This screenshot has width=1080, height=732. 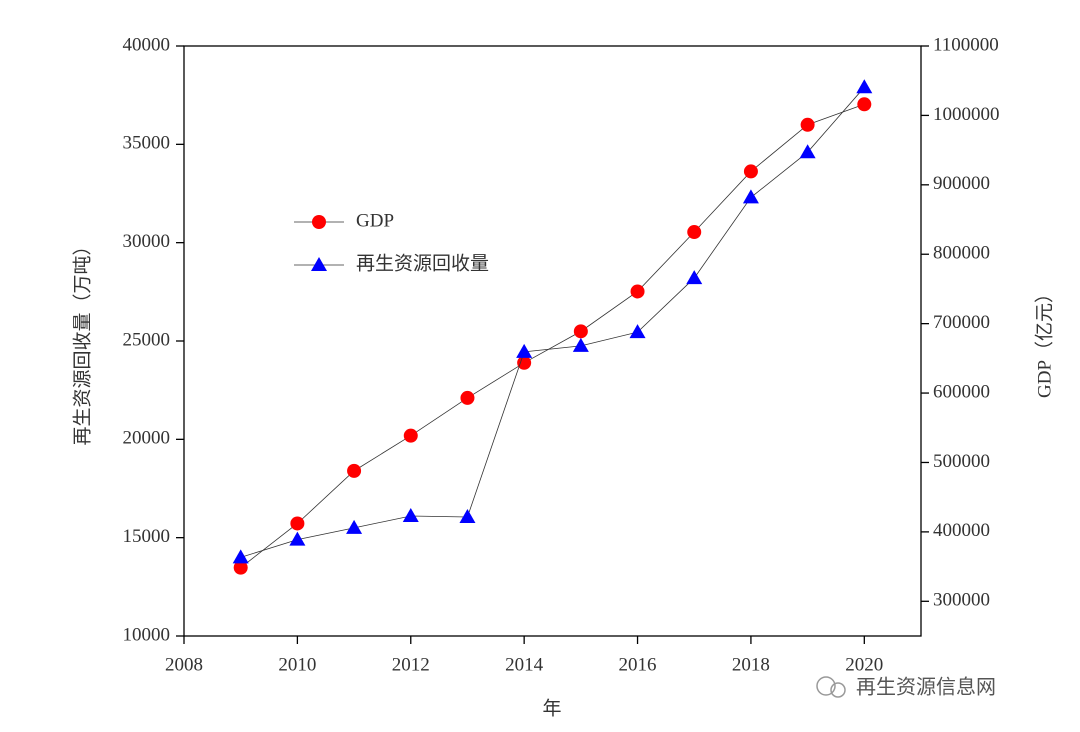 What do you see at coordinates (147, 339) in the screenshot?
I see `y-tick-label: 25000` at bounding box center [147, 339].